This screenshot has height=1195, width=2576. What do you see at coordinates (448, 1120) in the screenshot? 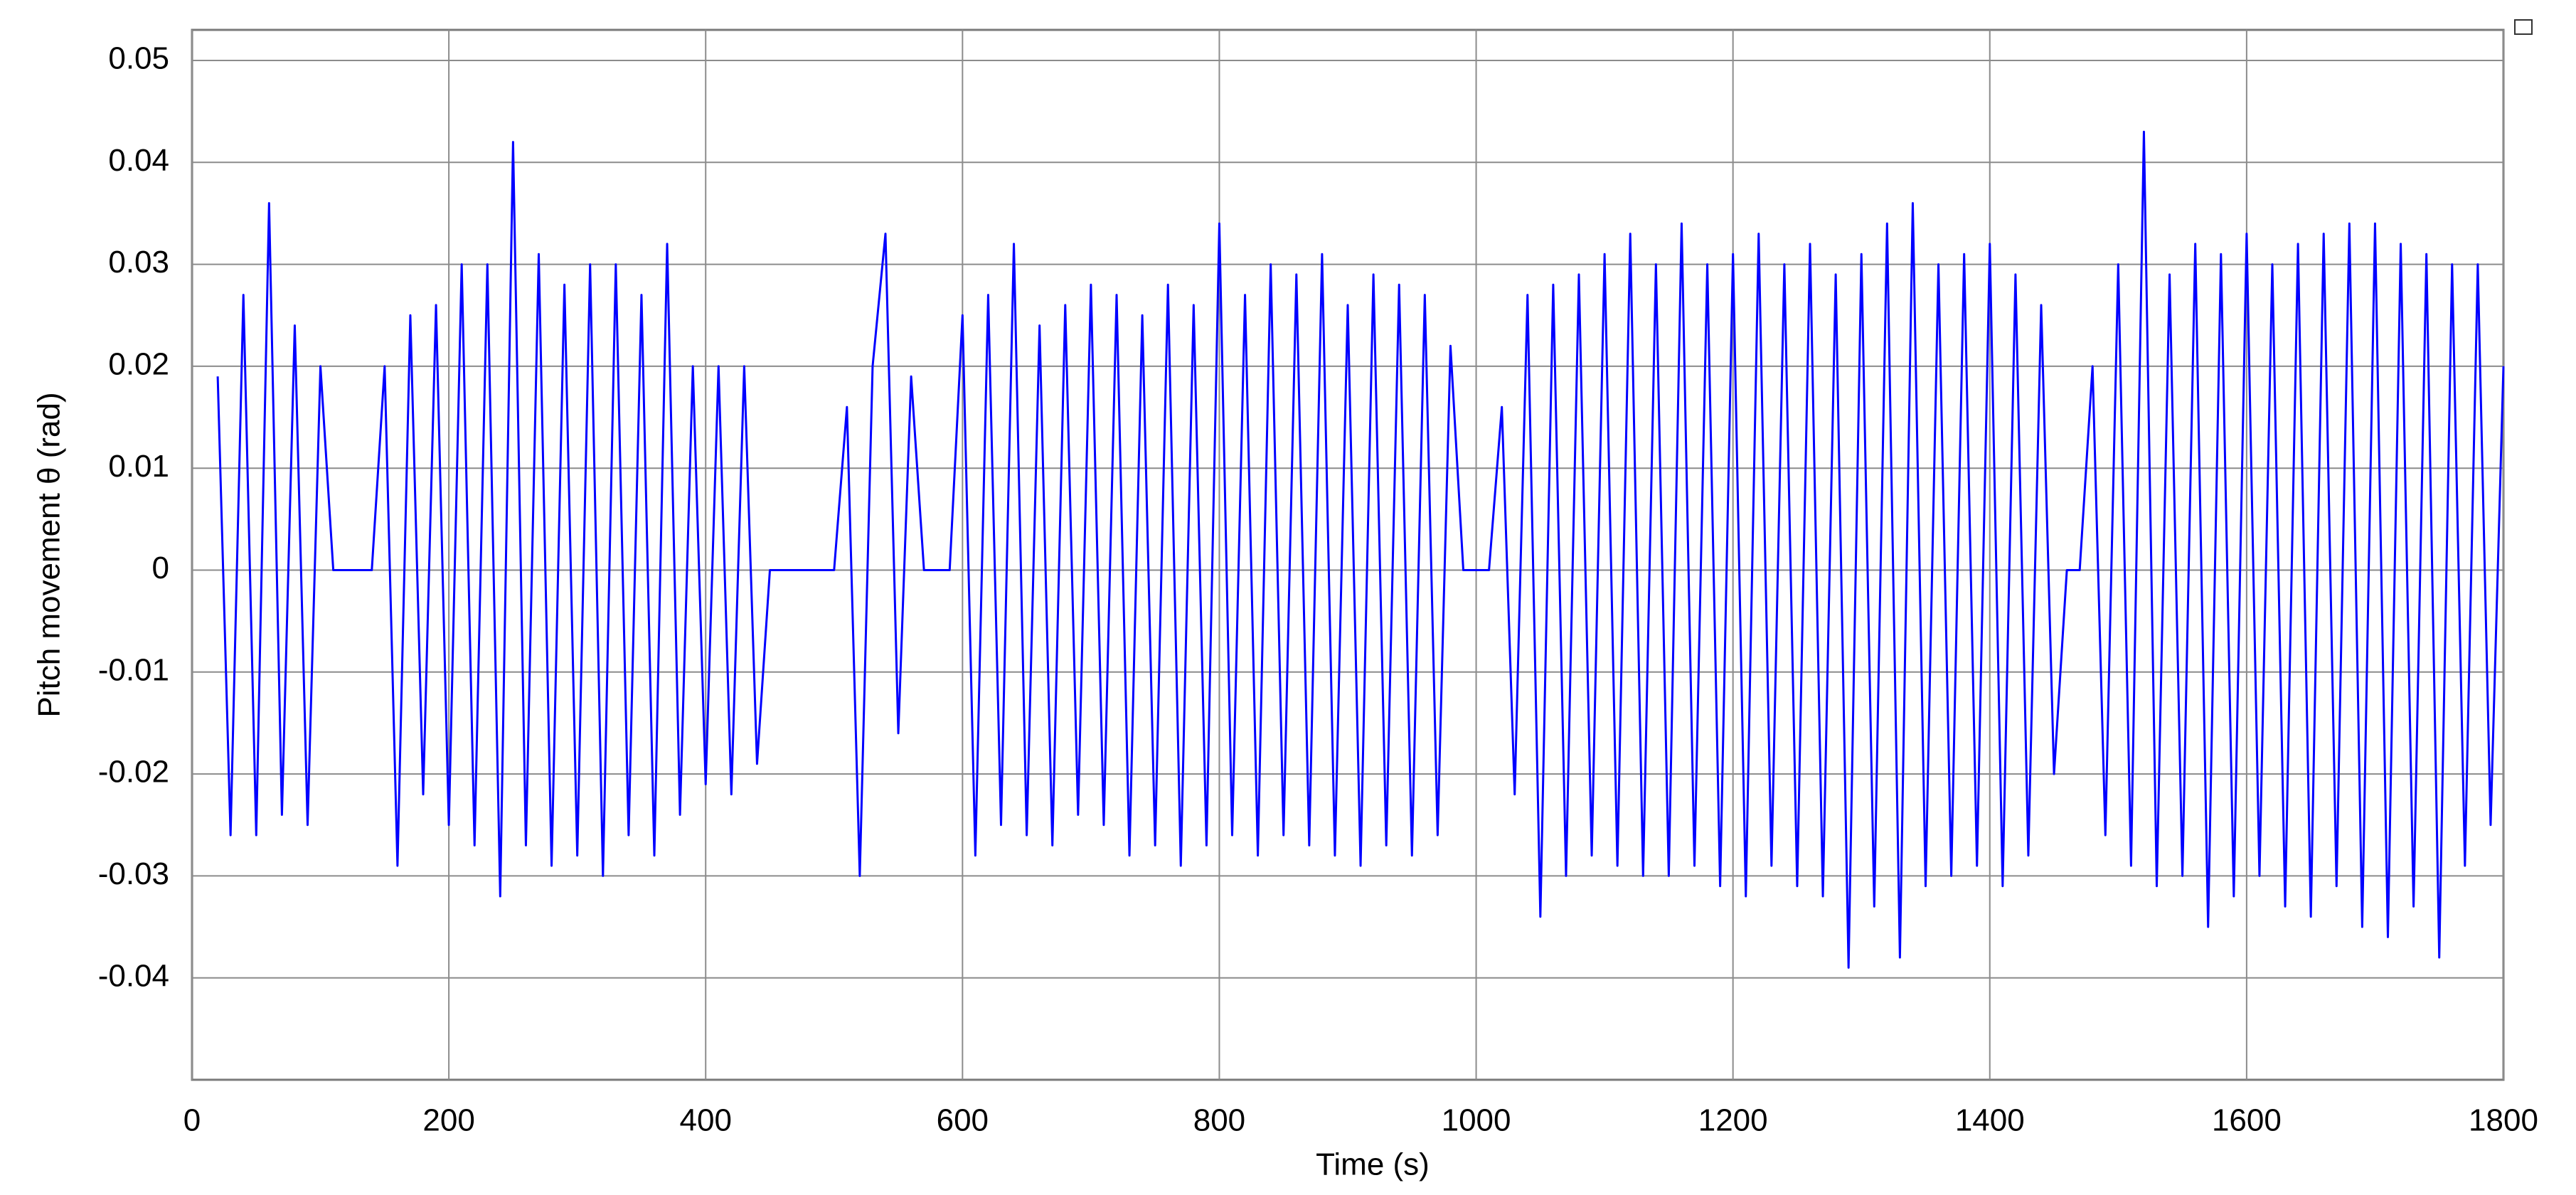
I see `x-tick-label: 200` at bounding box center [448, 1120].